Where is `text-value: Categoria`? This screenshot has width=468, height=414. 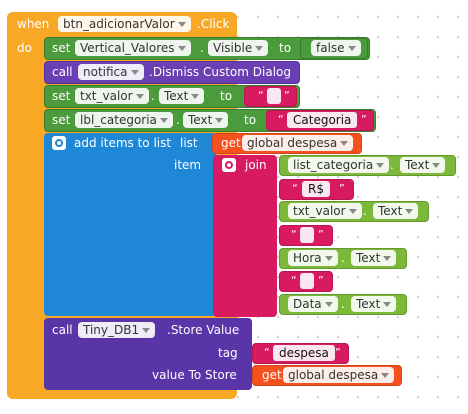 text-value: Categoria is located at coordinates (322, 120).